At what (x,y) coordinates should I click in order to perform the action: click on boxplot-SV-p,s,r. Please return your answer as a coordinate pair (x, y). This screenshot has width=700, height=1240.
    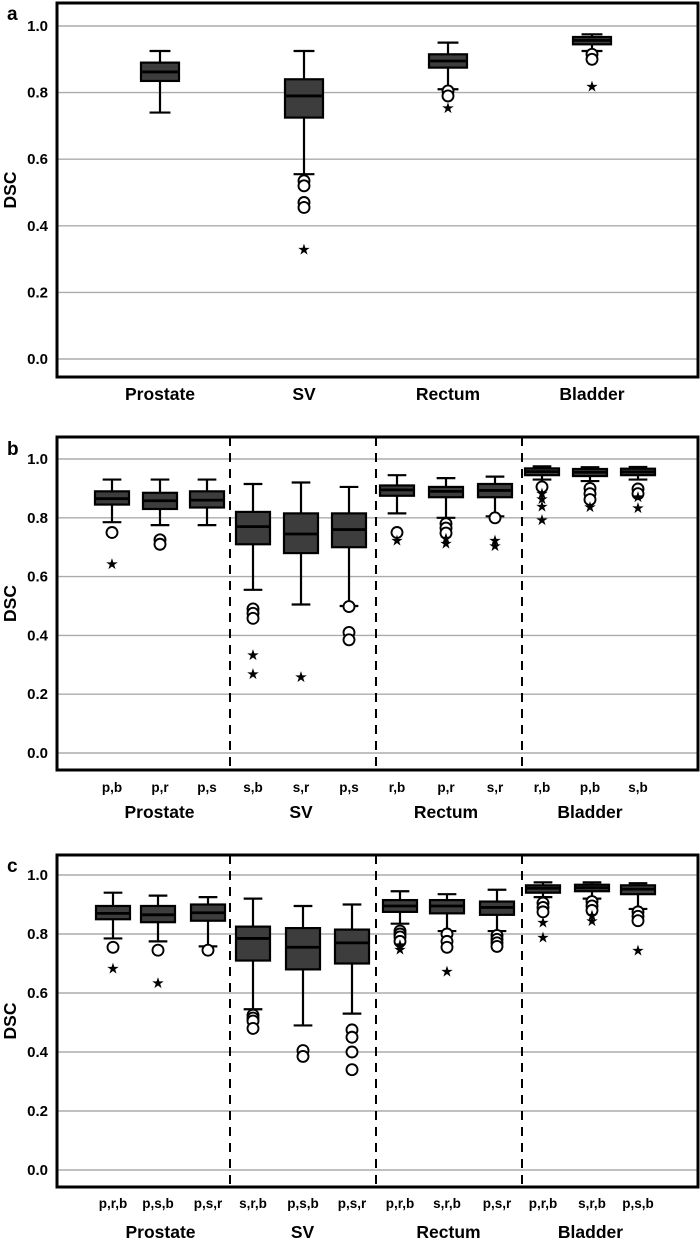
    Looking at the image, I should click on (352, 990).